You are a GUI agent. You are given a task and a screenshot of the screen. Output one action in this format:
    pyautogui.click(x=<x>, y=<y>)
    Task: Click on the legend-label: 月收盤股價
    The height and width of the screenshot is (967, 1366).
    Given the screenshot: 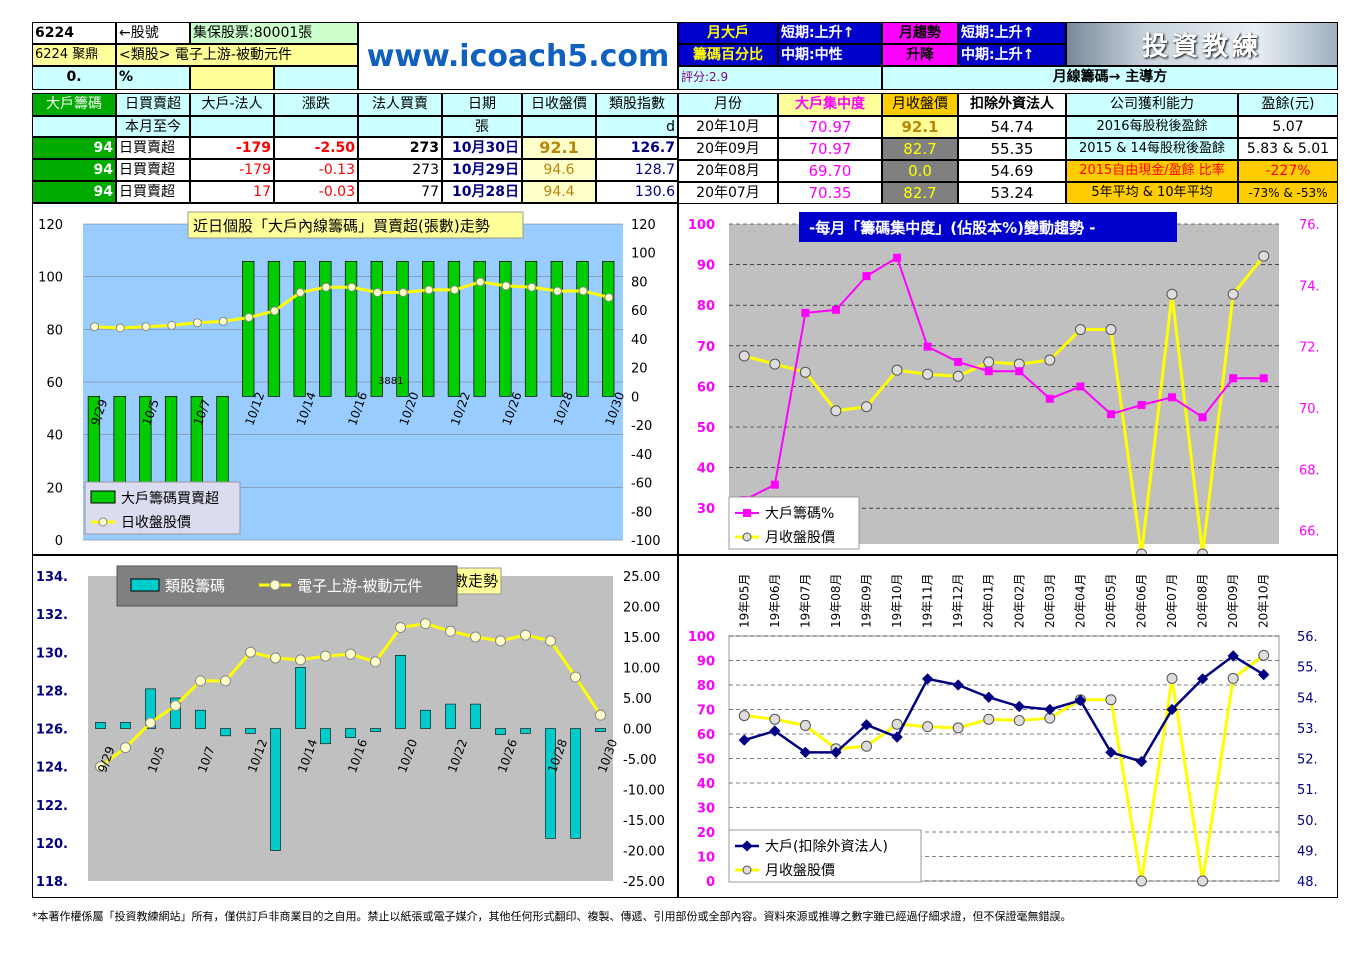 What is the action you would take?
    pyautogui.click(x=800, y=870)
    